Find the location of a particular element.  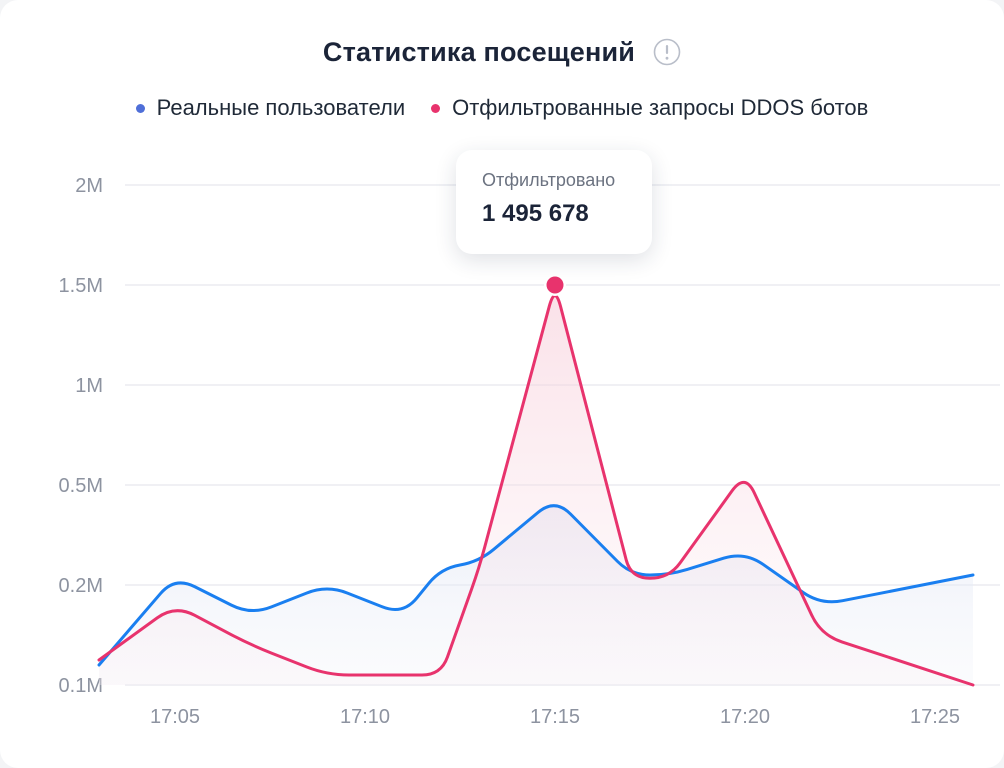

y-tick-label: 0.5M is located at coordinates (81, 486).